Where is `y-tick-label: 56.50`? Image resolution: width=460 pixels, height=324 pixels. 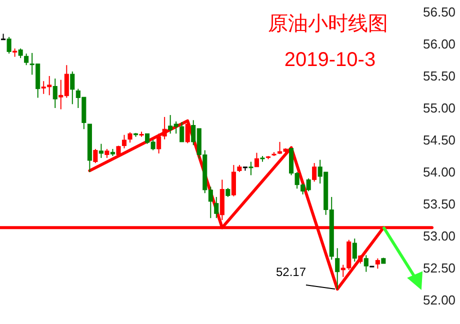
y-tick-label: 56.50 is located at coordinates (439, 12).